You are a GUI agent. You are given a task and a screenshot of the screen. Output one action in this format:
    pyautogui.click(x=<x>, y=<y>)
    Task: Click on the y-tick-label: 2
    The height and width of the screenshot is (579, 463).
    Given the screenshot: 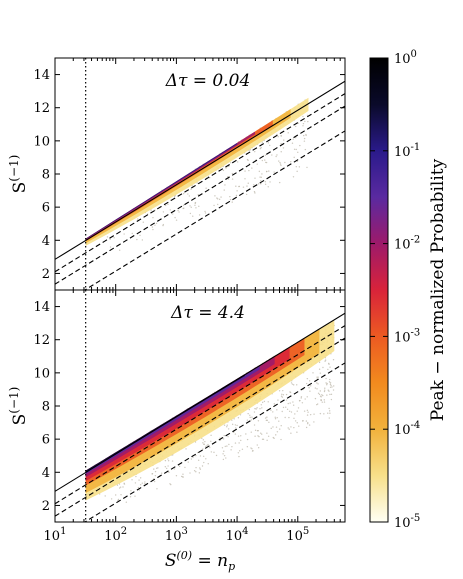 What is the action you would take?
    pyautogui.click(x=46, y=506)
    